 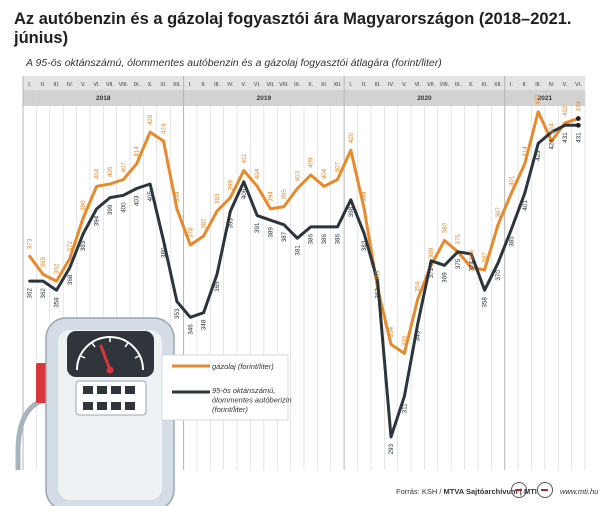 I want to click on diesel-data-label: 434, so click(x=578, y=106).